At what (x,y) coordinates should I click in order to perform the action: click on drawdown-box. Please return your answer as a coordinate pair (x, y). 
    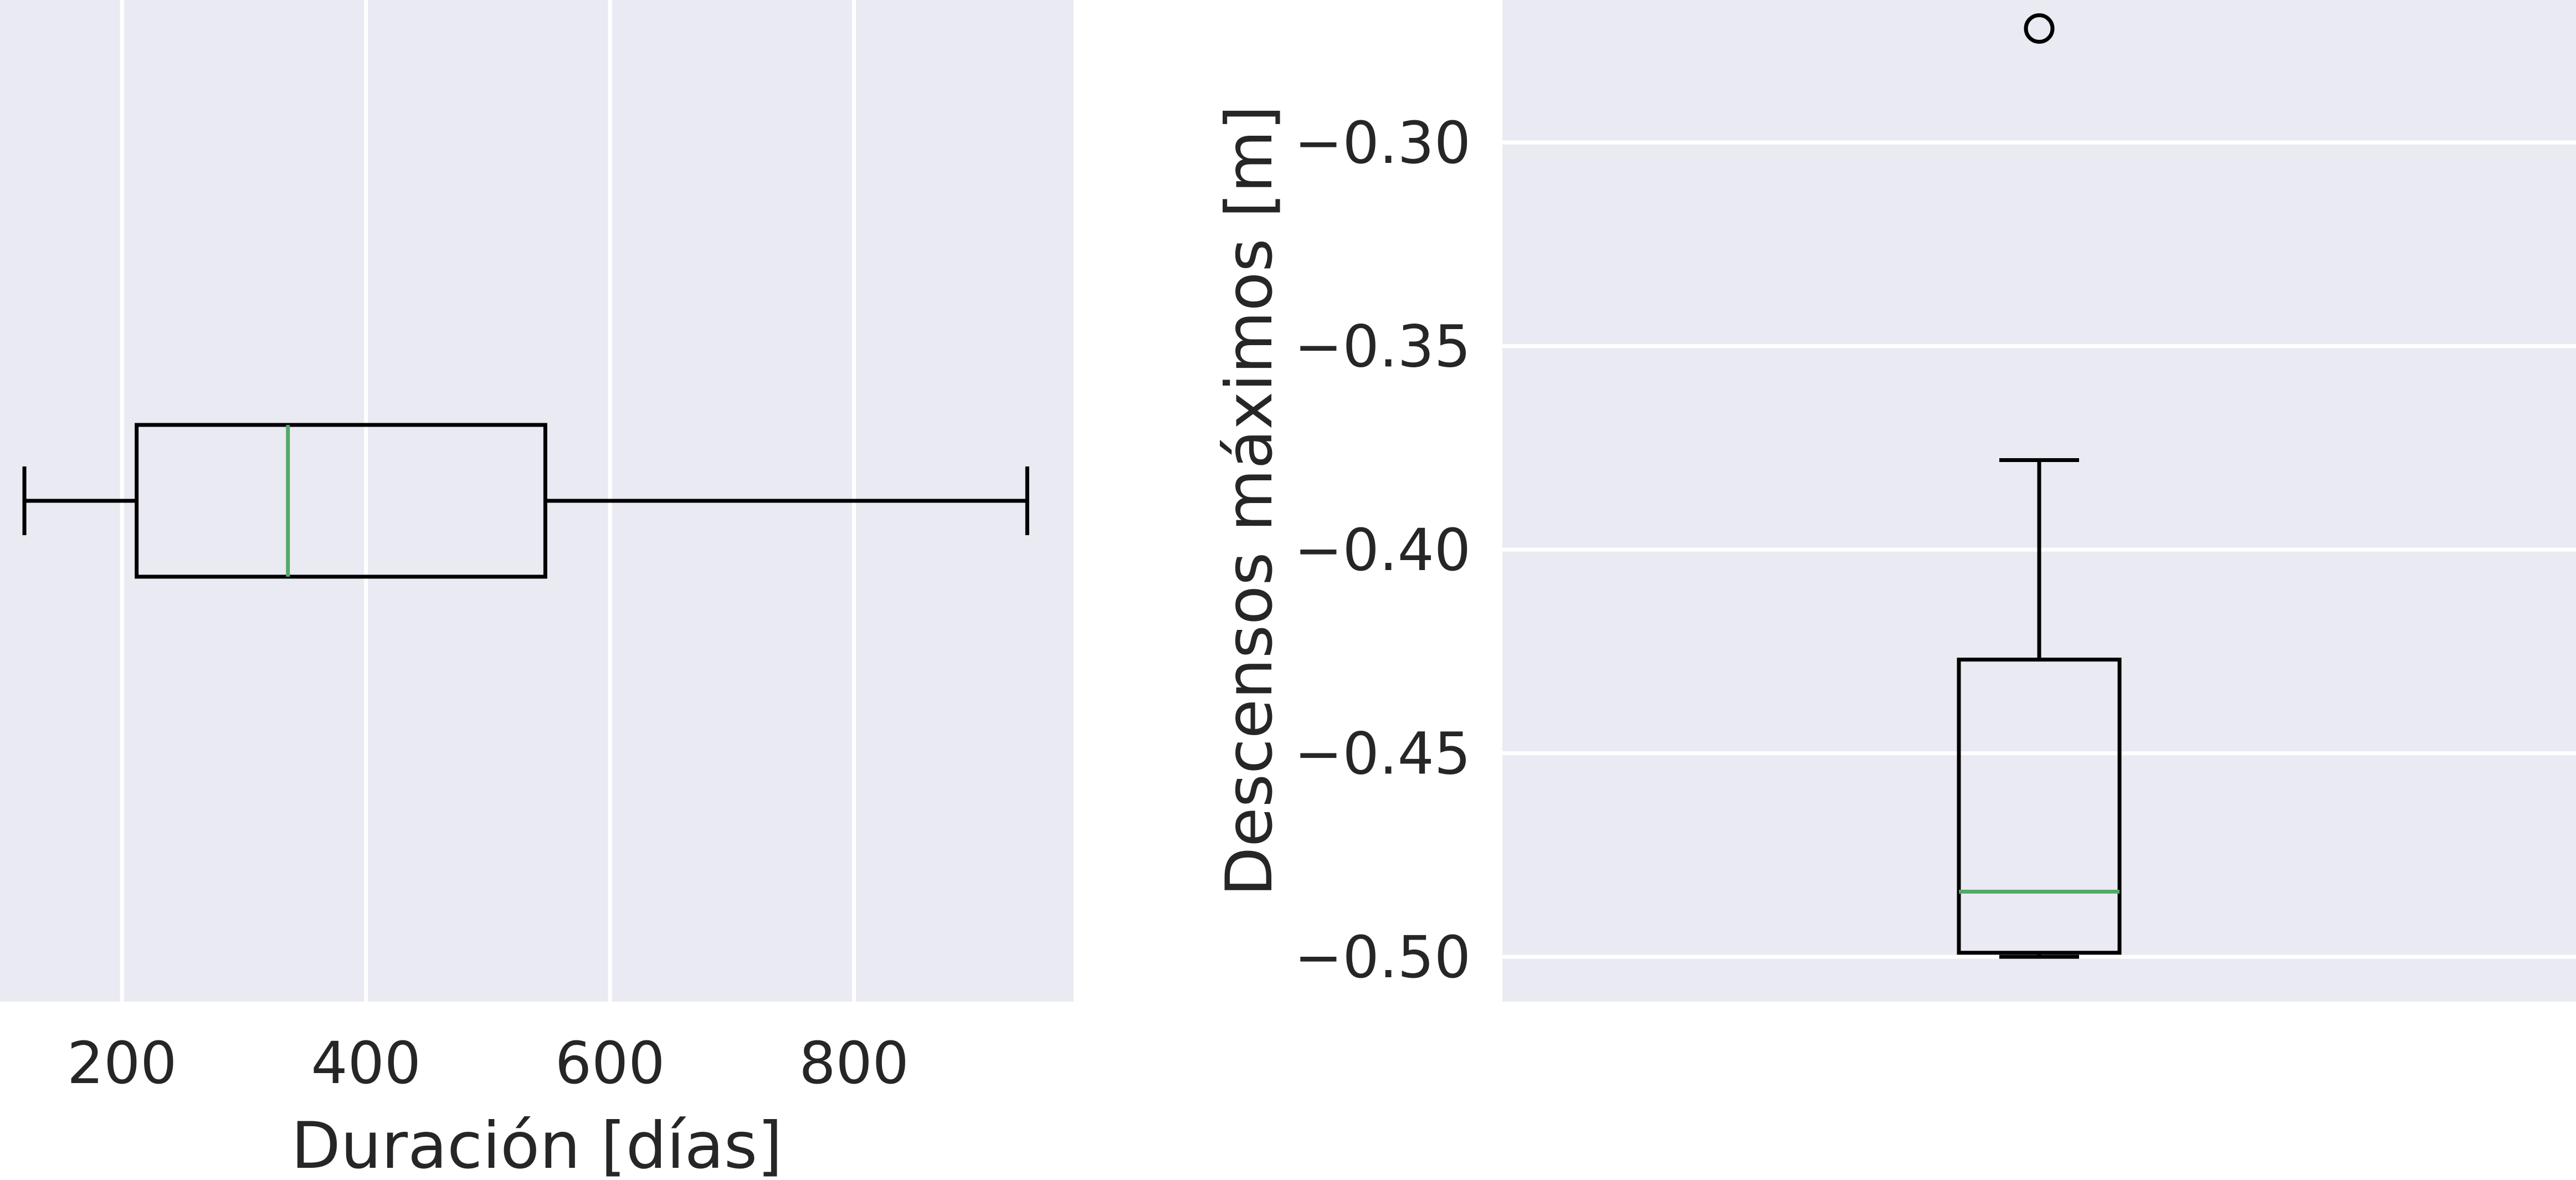
    Looking at the image, I should click on (2039, 486).